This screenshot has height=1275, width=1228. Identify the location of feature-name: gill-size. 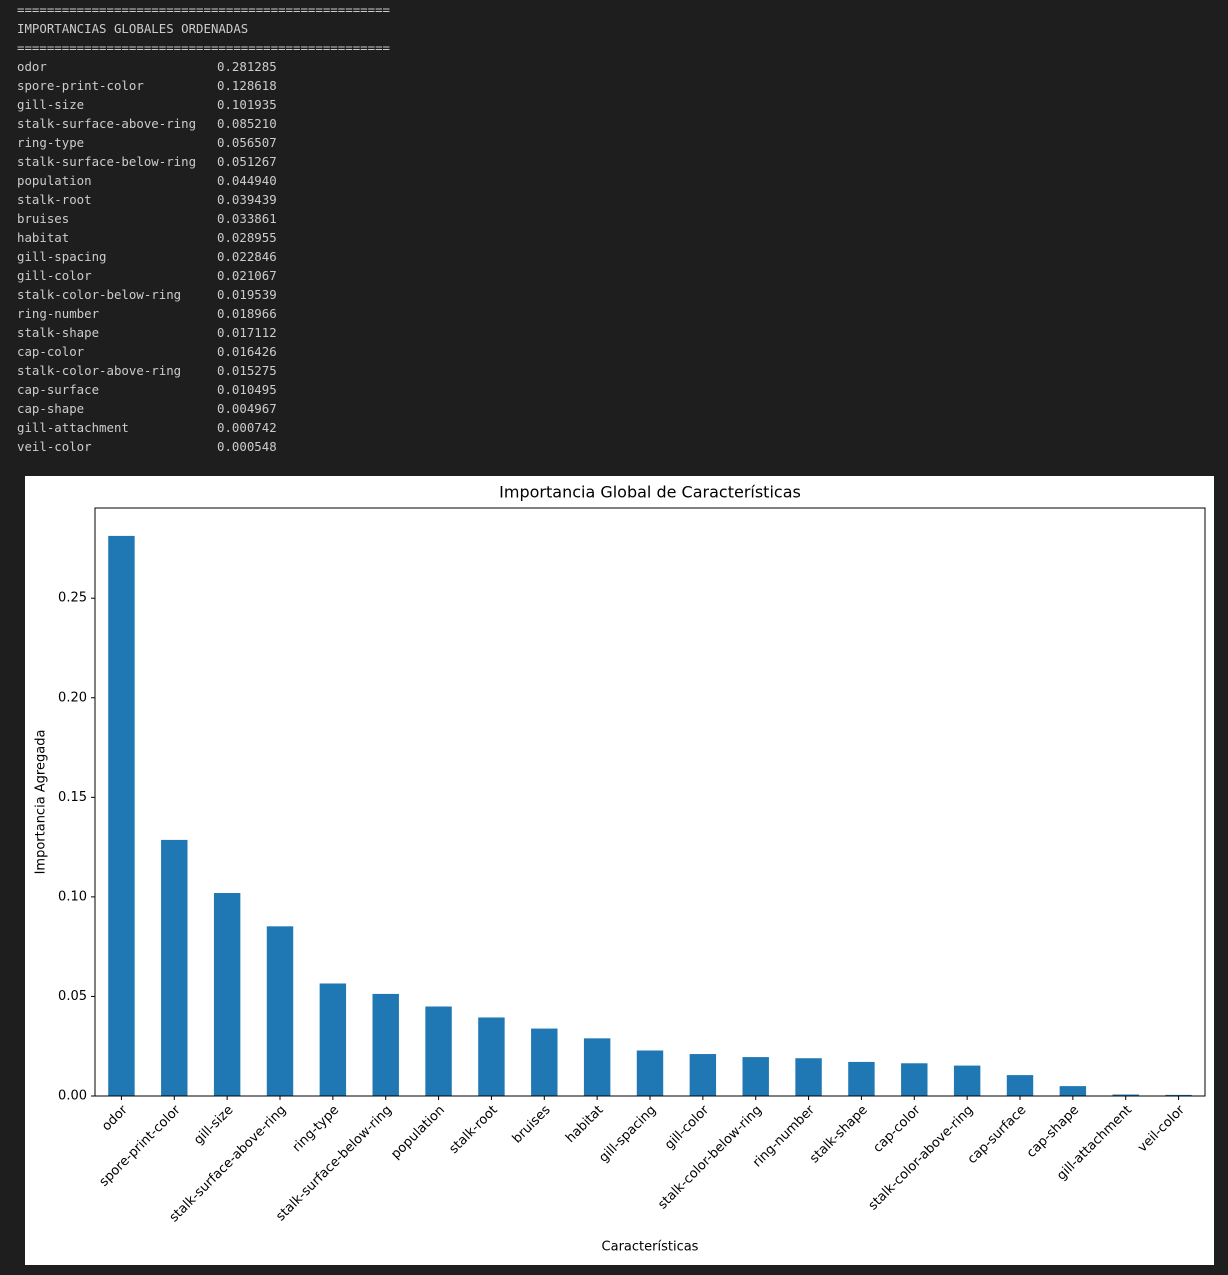
(51, 104).